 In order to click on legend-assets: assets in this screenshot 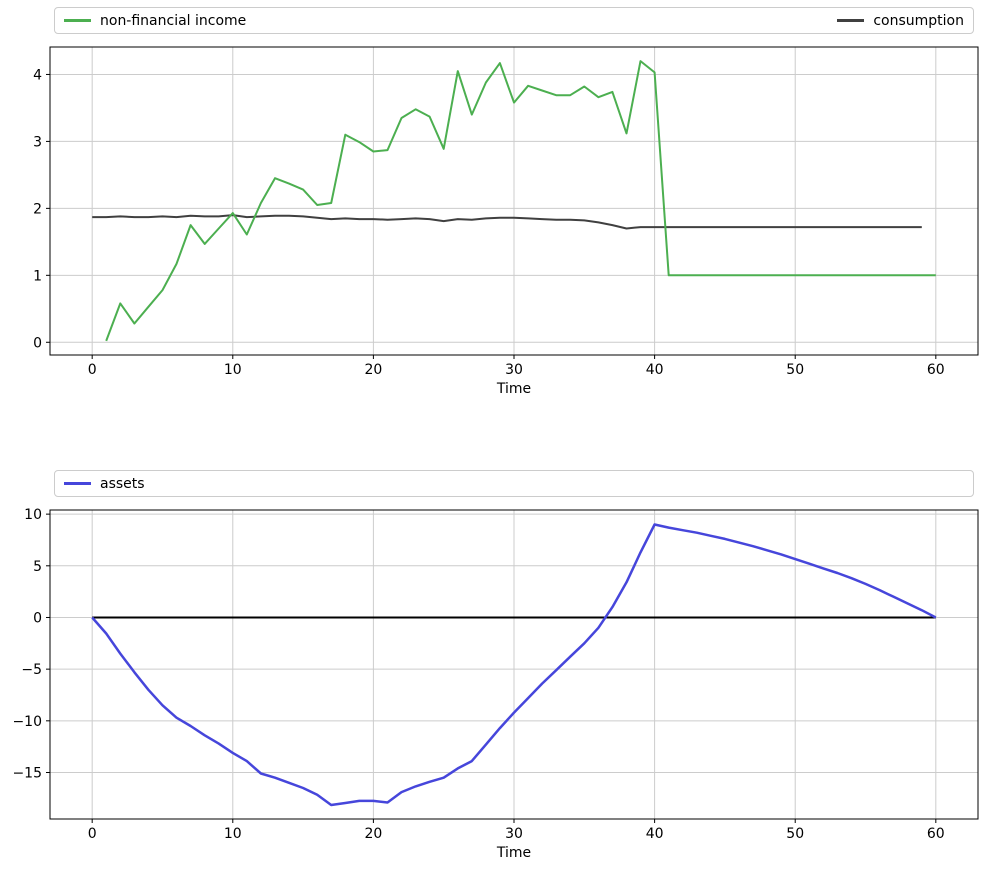, I will do `click(514, 483)`.